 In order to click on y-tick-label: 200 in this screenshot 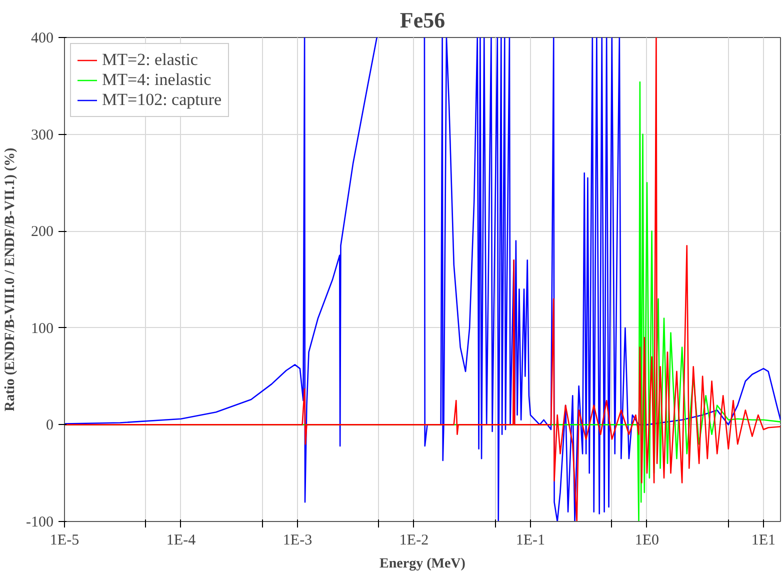, I will do `click(42, 232)`.